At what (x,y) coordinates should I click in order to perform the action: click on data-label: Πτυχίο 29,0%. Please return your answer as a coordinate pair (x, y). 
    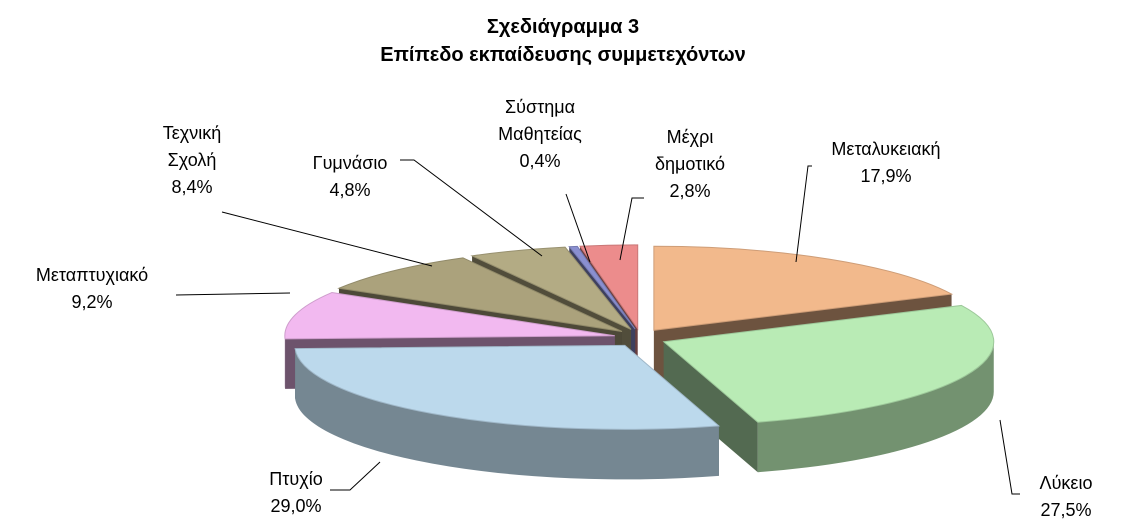
    Looking at the image, I should click on (295, 493).